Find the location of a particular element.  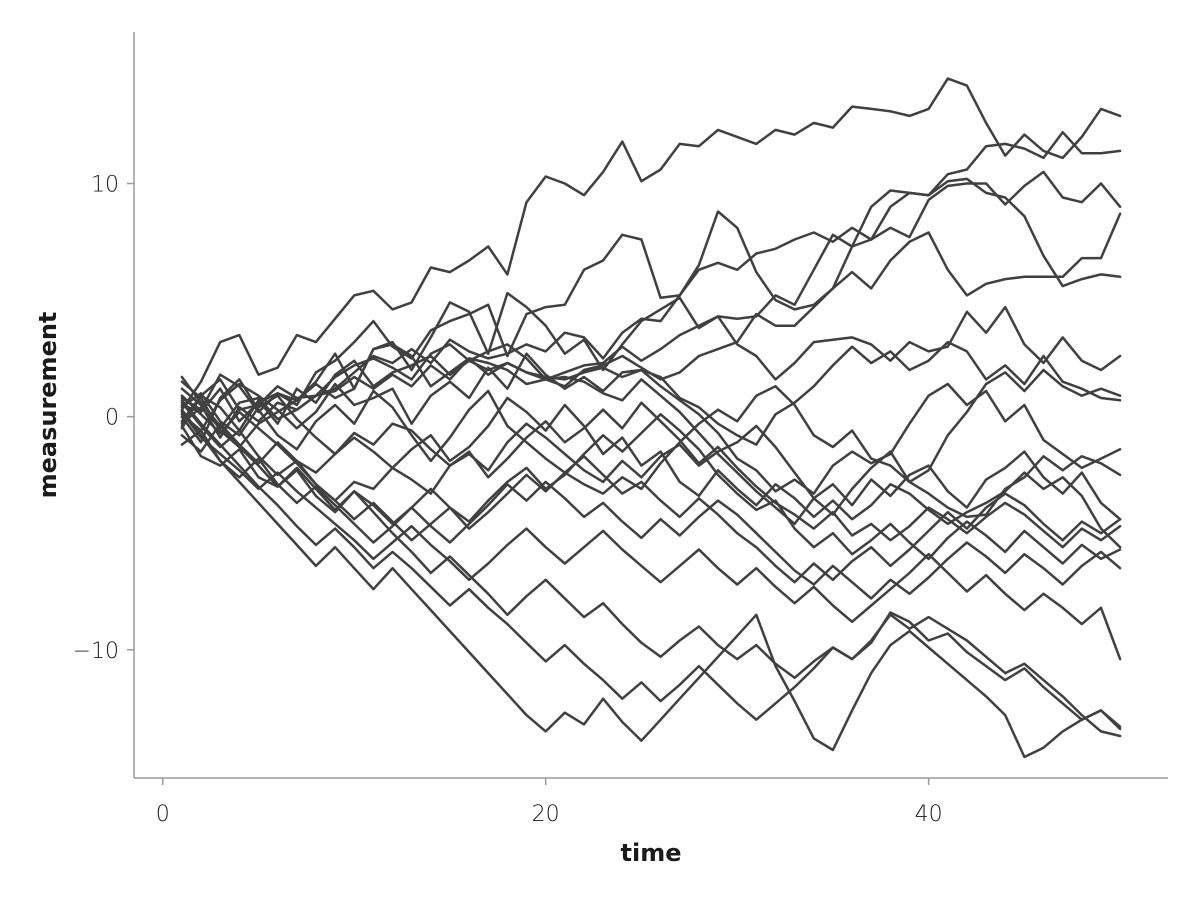

x-axis-ticks: 0 20 40 is located at coordinates (549, 802).